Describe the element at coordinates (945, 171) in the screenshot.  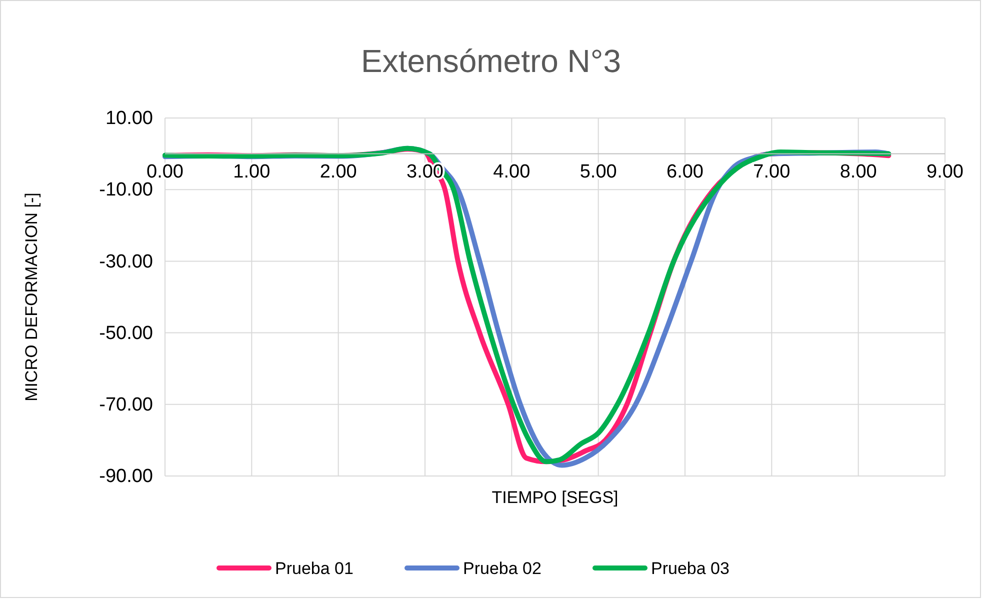
I see `x-tick-label: 9.00` at that location.